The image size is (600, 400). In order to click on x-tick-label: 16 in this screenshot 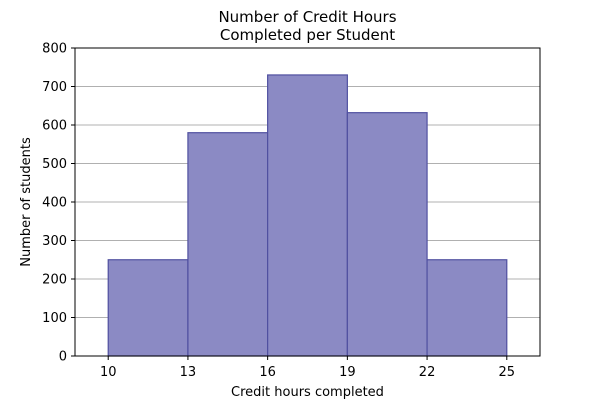, I will do `click(267, 372)`.